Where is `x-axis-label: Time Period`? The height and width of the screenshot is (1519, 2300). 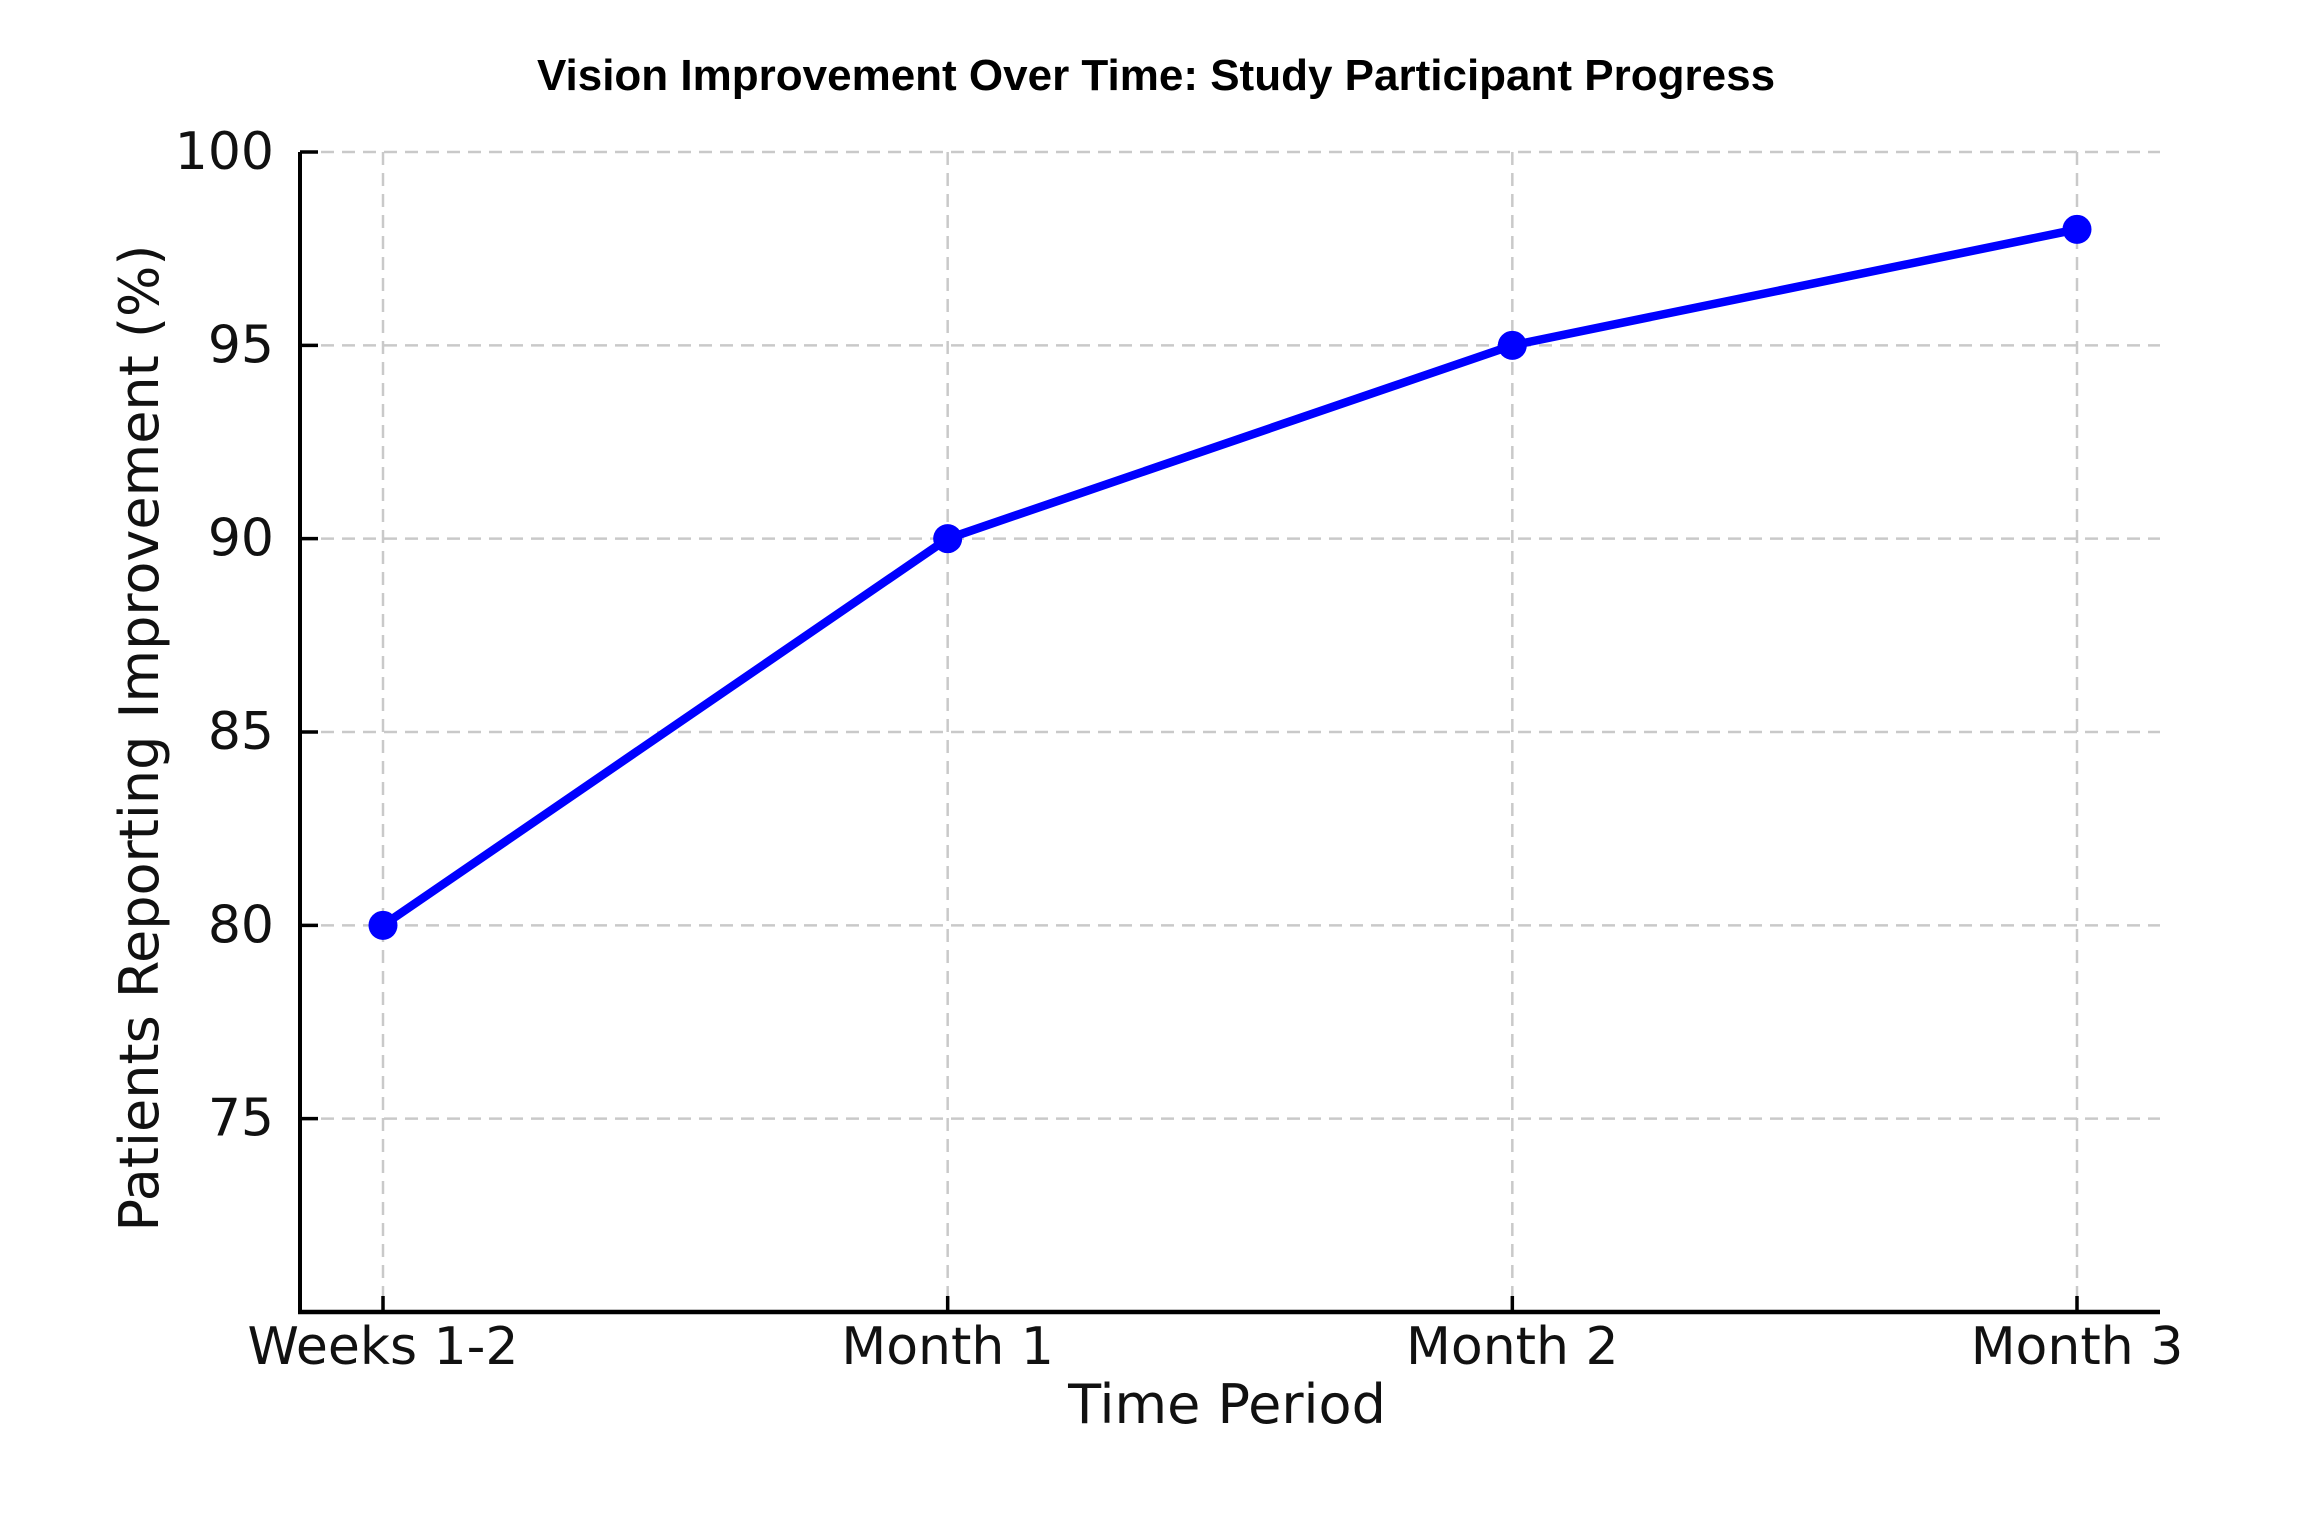
x-axis-label: Time Period is located at coordinates (1227, 1404).